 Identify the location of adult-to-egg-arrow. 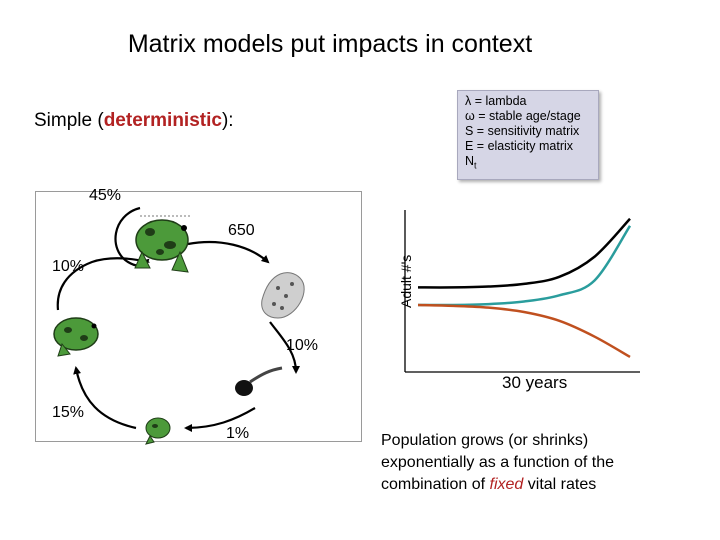
(228, 252).